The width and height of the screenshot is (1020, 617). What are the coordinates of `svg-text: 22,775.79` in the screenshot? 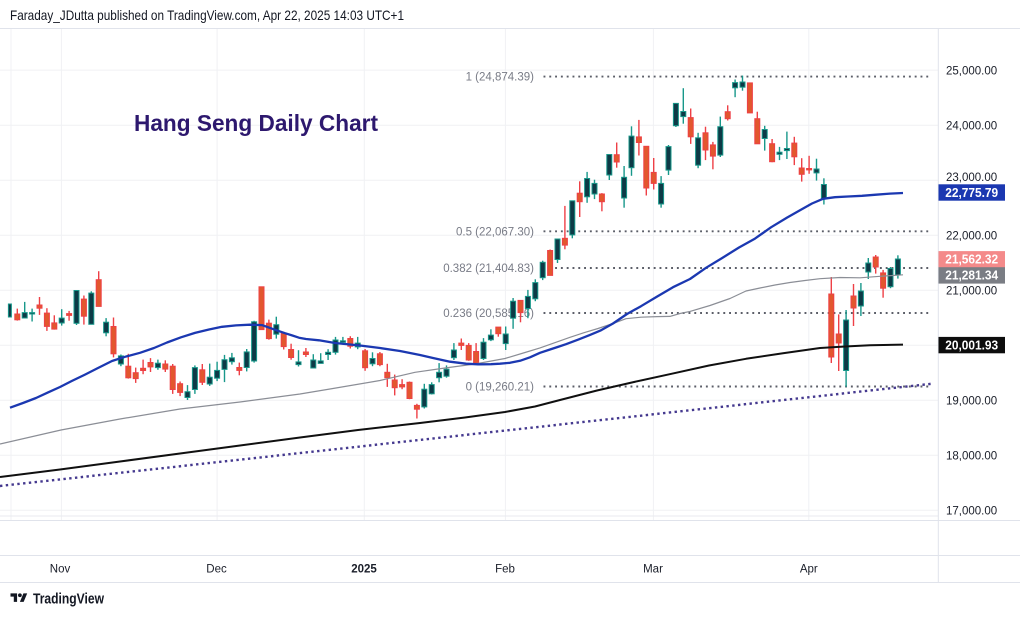 It's located at (971, 193).